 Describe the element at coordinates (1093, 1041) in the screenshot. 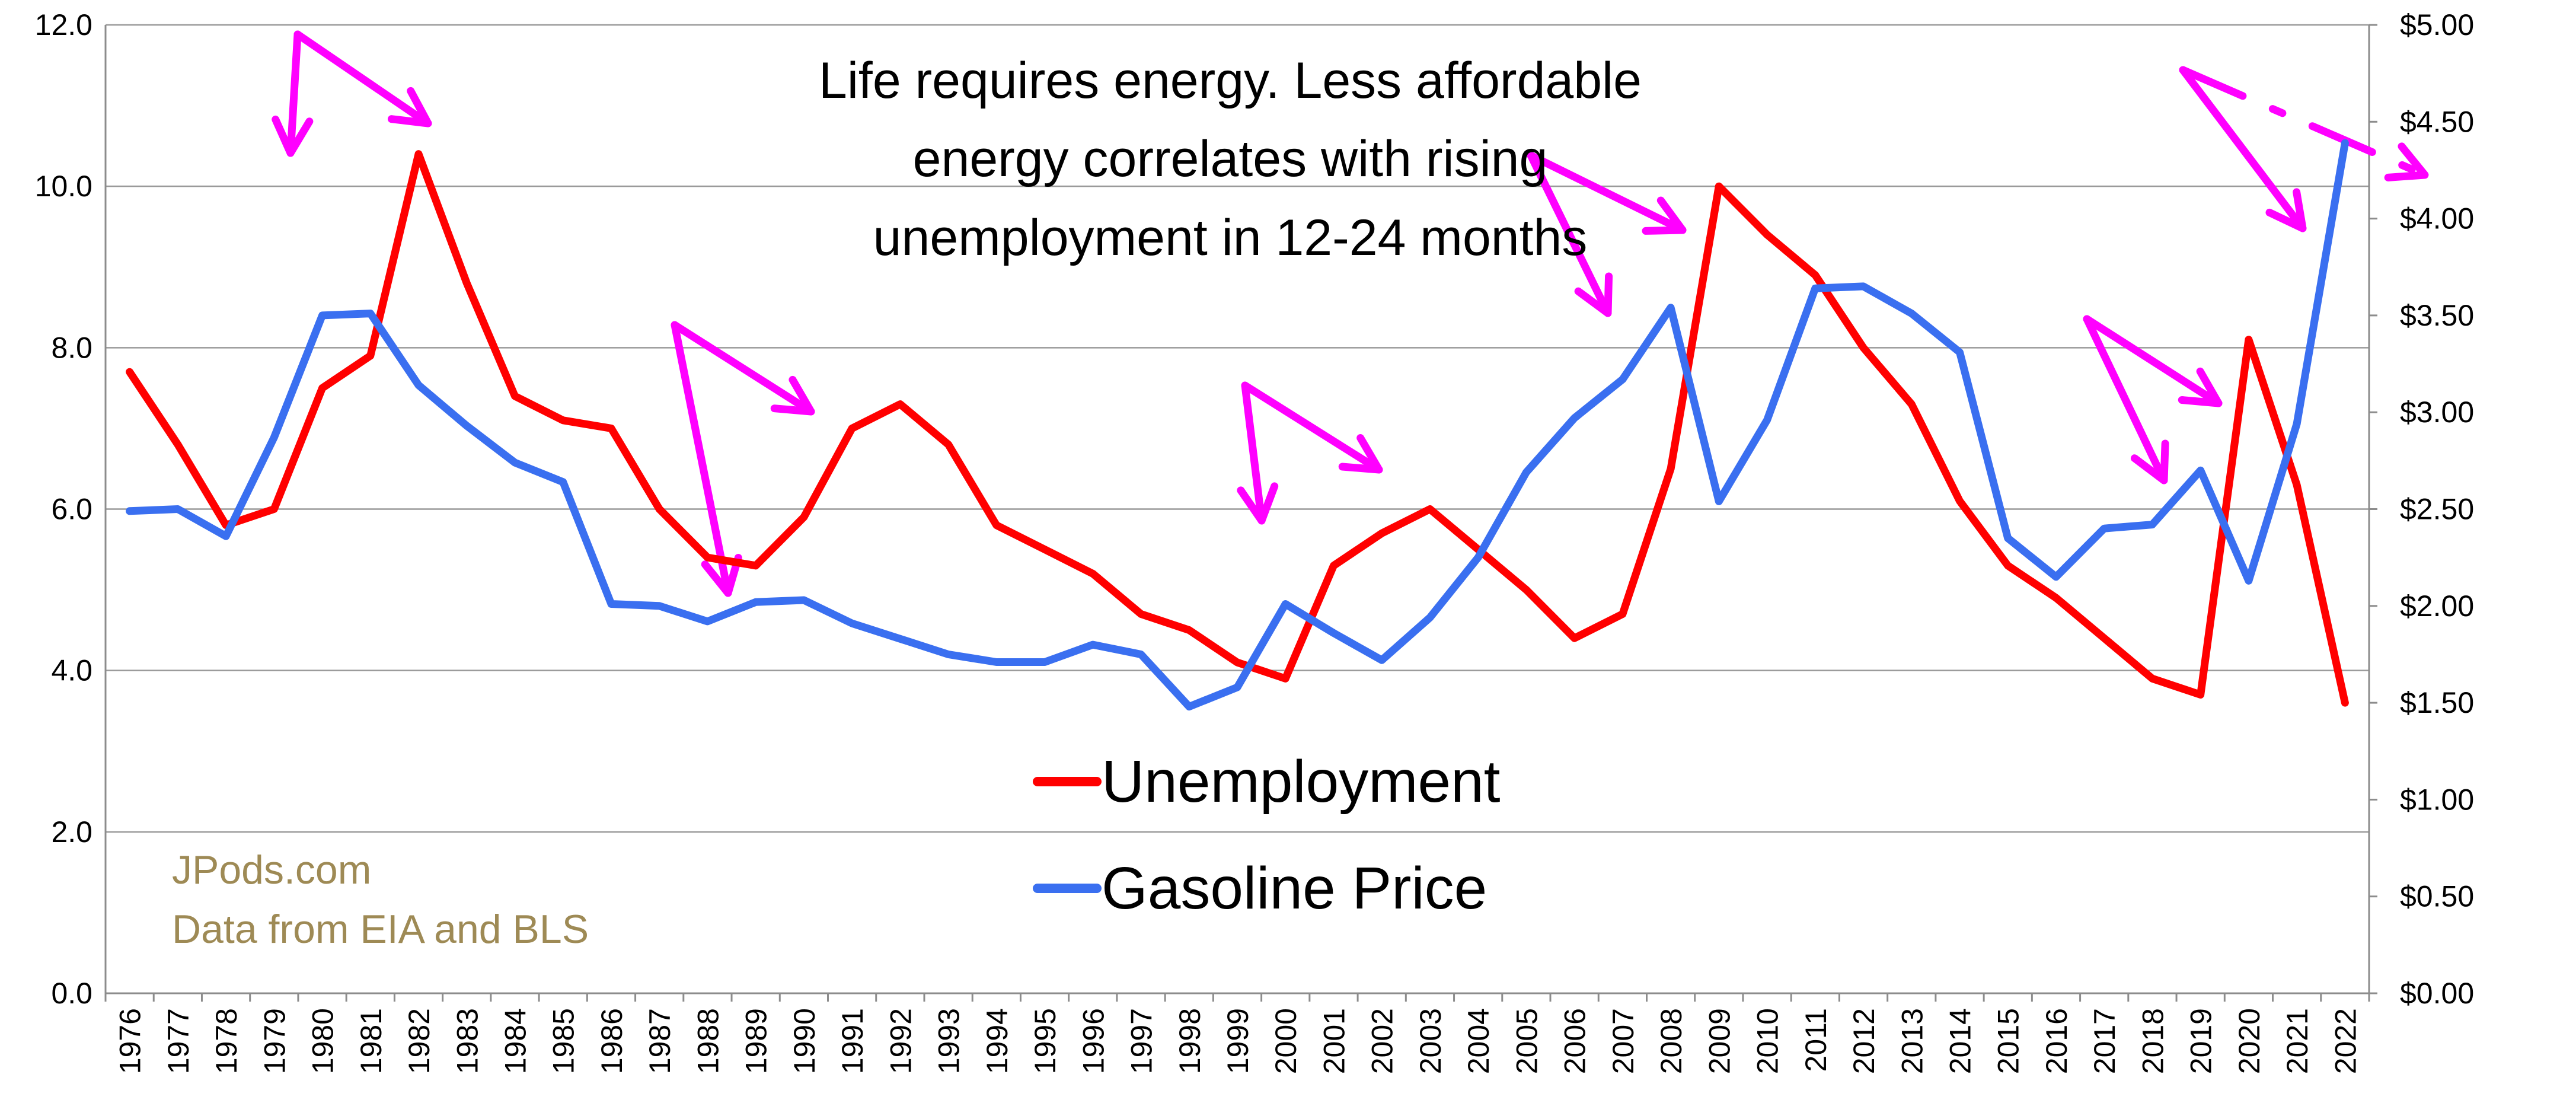

I see `x-tick-label: 1996` at that location.